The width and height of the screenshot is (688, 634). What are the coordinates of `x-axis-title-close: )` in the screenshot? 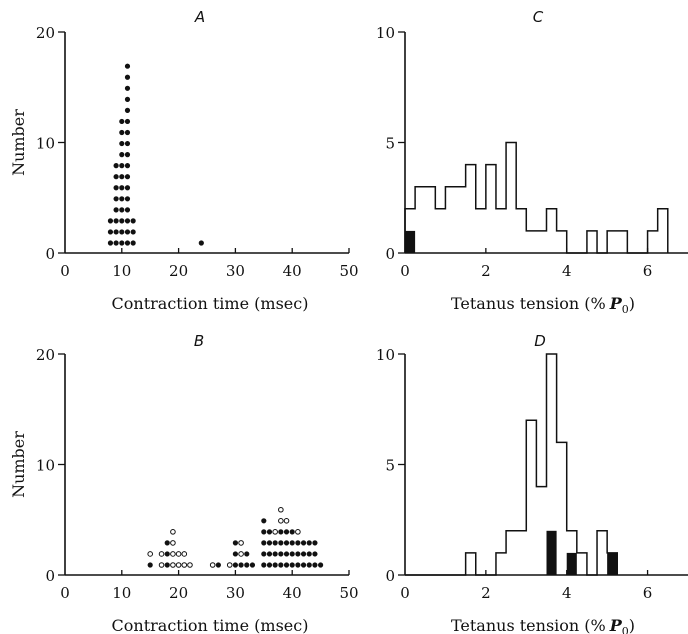 It's located at (632, 625).